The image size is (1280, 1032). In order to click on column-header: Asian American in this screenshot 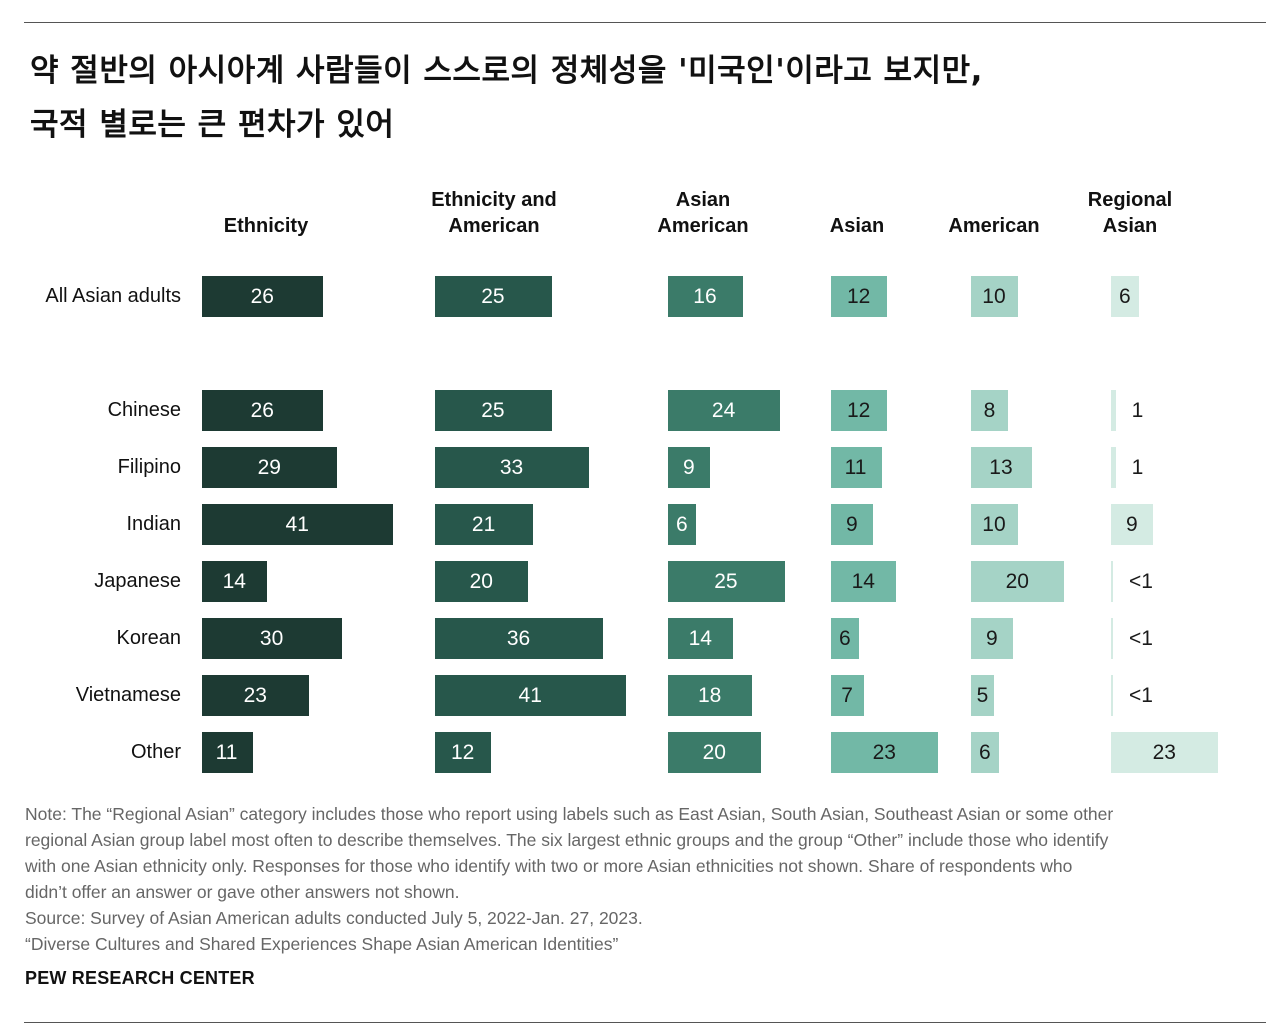, I will do `click(703, 213)`.